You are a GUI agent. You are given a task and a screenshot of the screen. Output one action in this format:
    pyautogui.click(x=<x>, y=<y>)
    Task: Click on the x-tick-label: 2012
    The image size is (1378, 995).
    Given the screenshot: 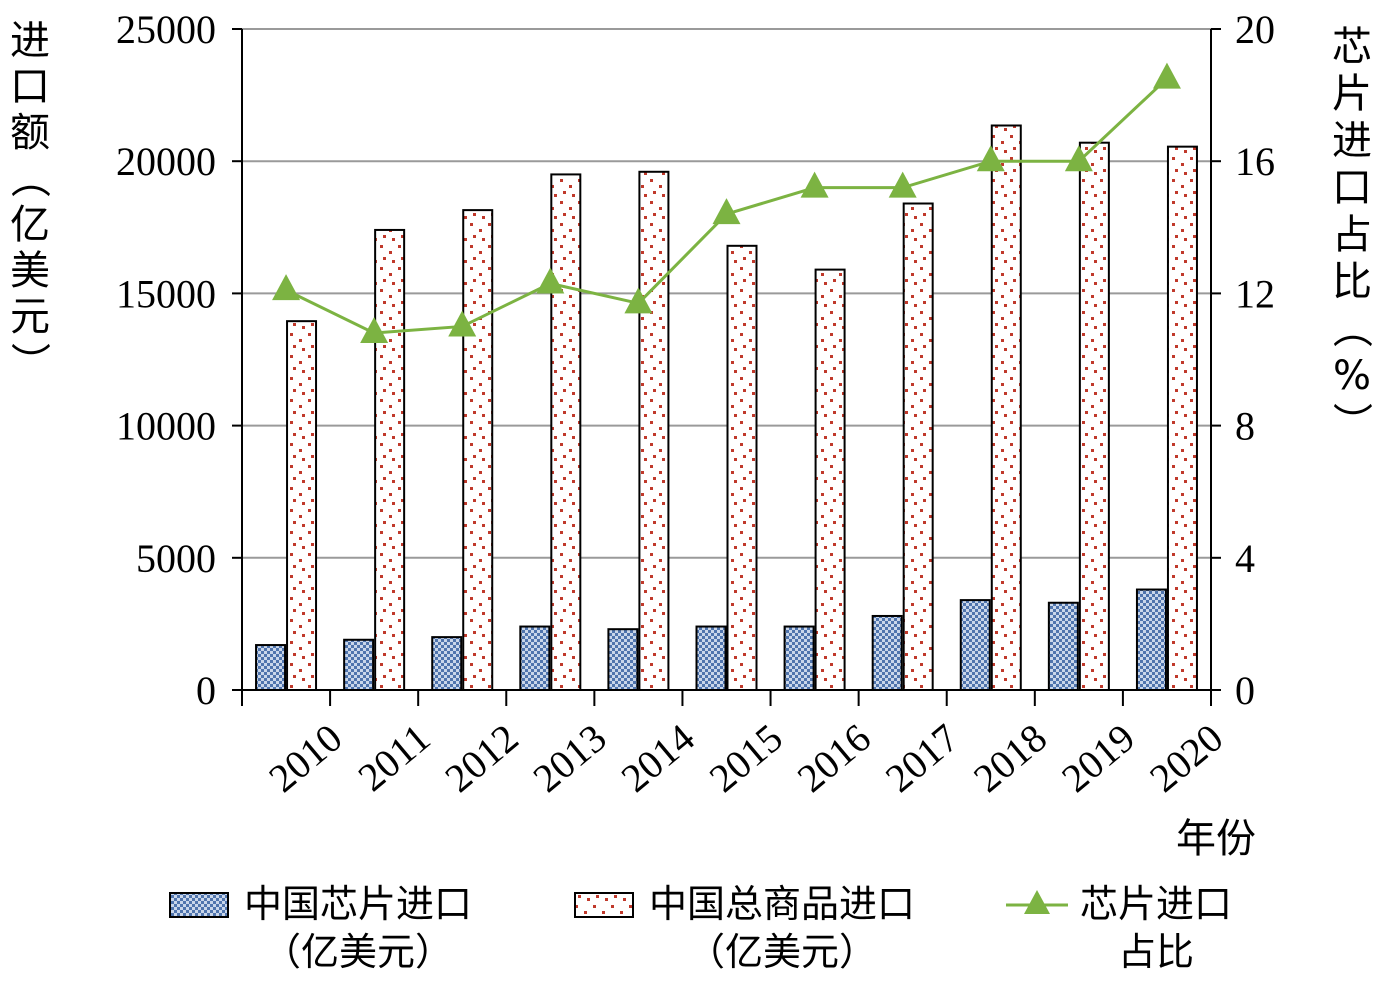 What is the action you would take?
    pyautogui.click(x=481, y=758)
    